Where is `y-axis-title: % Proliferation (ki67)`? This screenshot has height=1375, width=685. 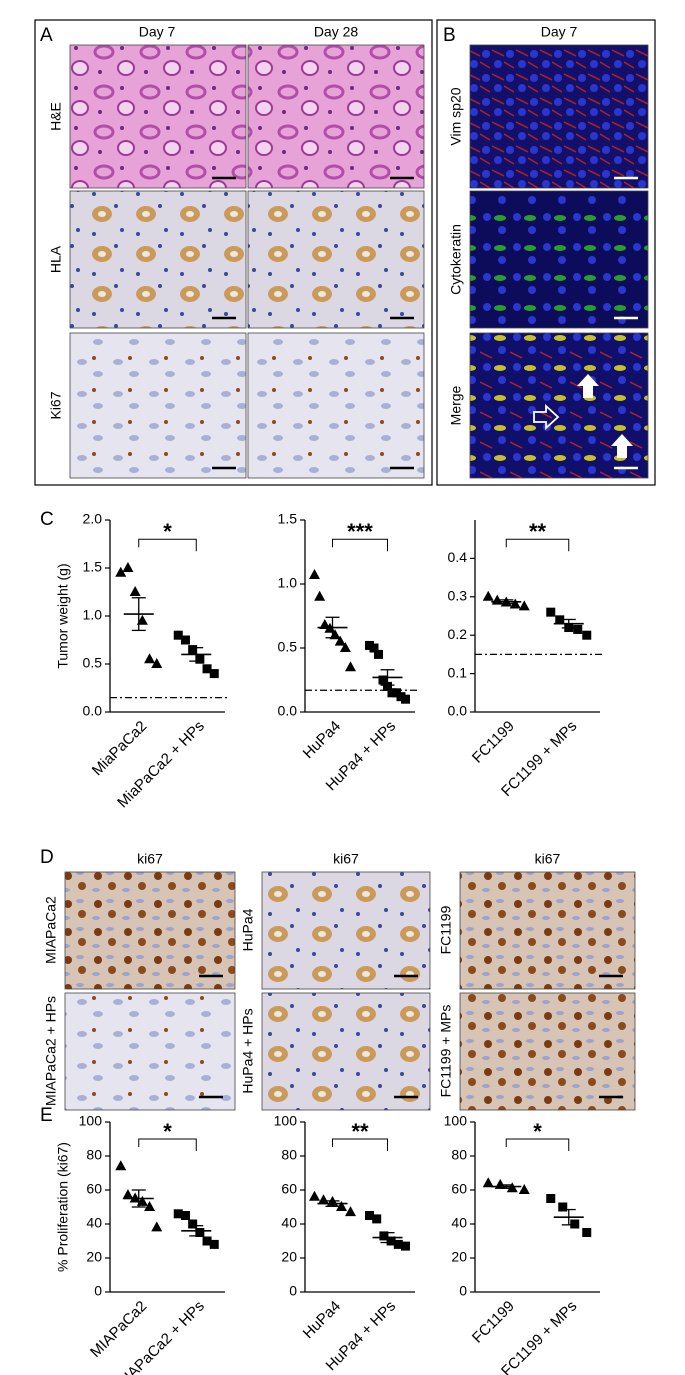
y-axis-title: % Proliferation (ki67) is located at coordinates (63, 1207).